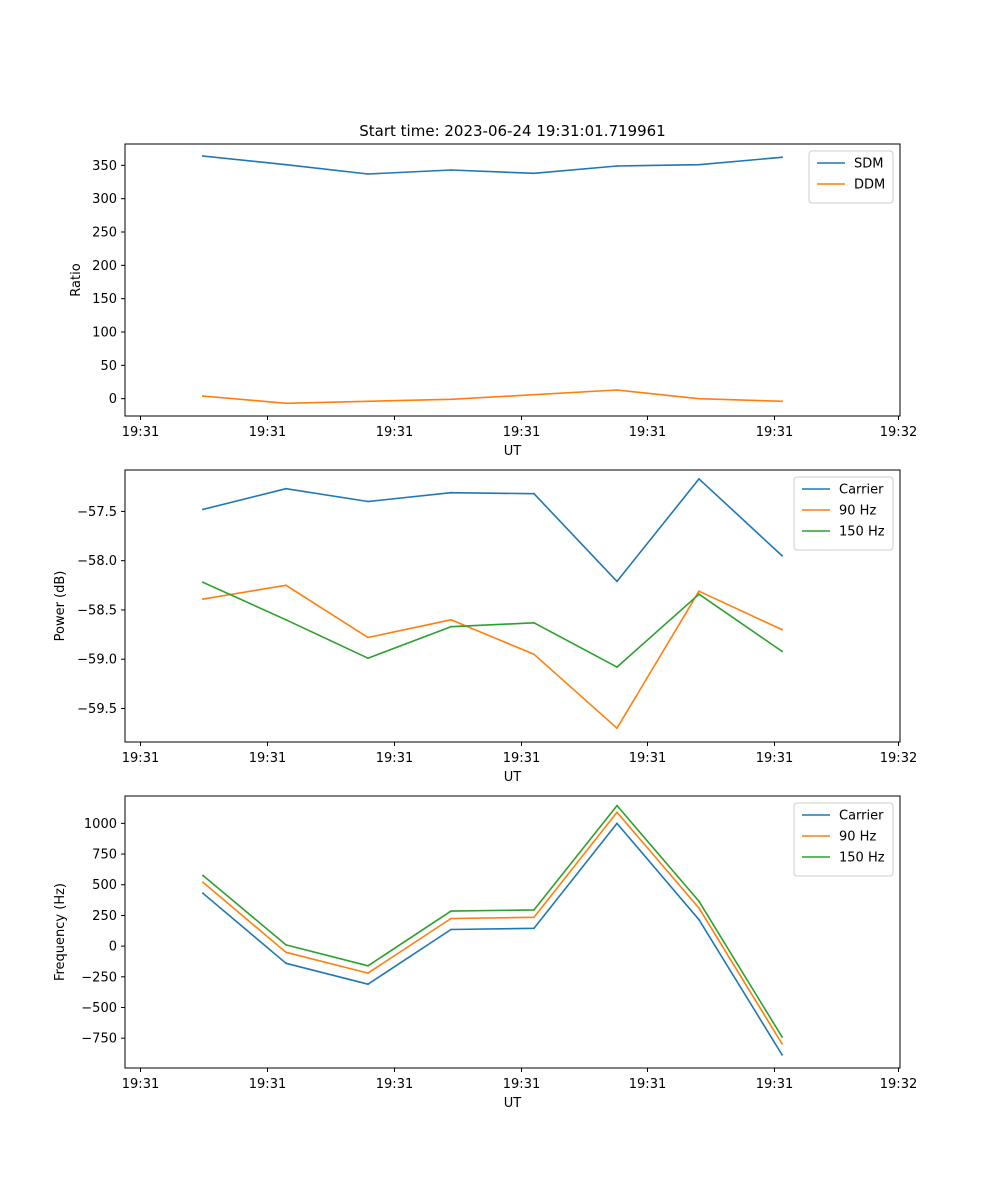 The height and width of the screenshot is (1200, 1000). I want to click on series-line-90-hz, so click(493, 657).